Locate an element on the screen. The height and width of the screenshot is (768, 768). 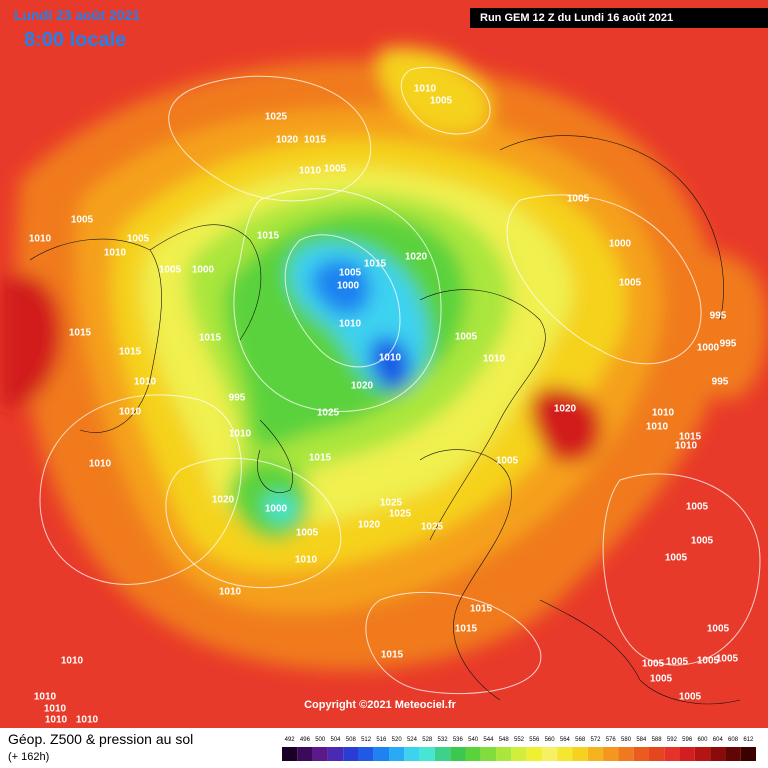
legend-value: 576 is located at coordinates (611, 740).